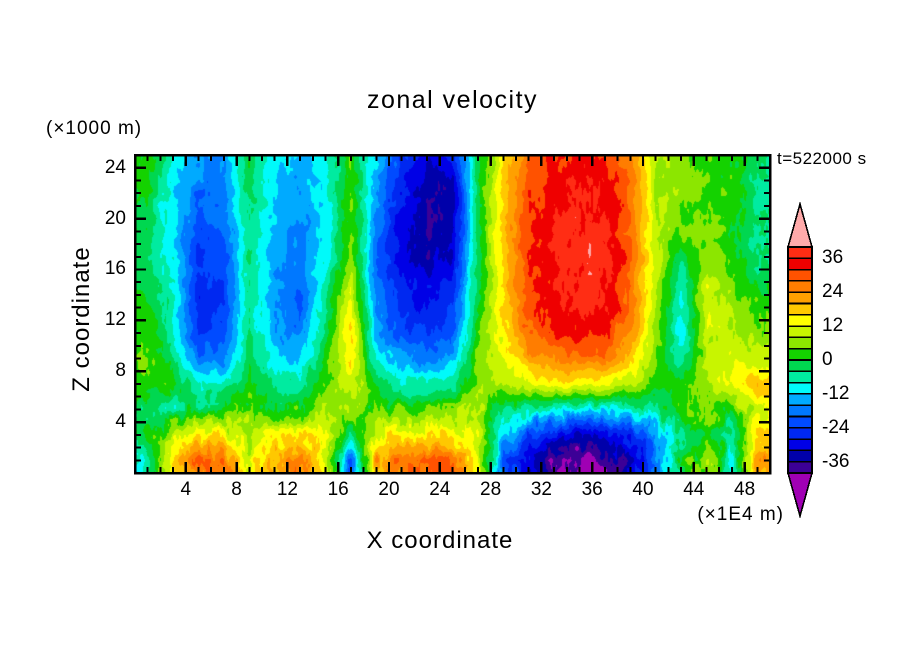 This screenshot has width=904, height=654. What do you see at coordinates (115, 218) in the screenshot?
I see `z-tick-label: 20` at bounding box center [115, 218].